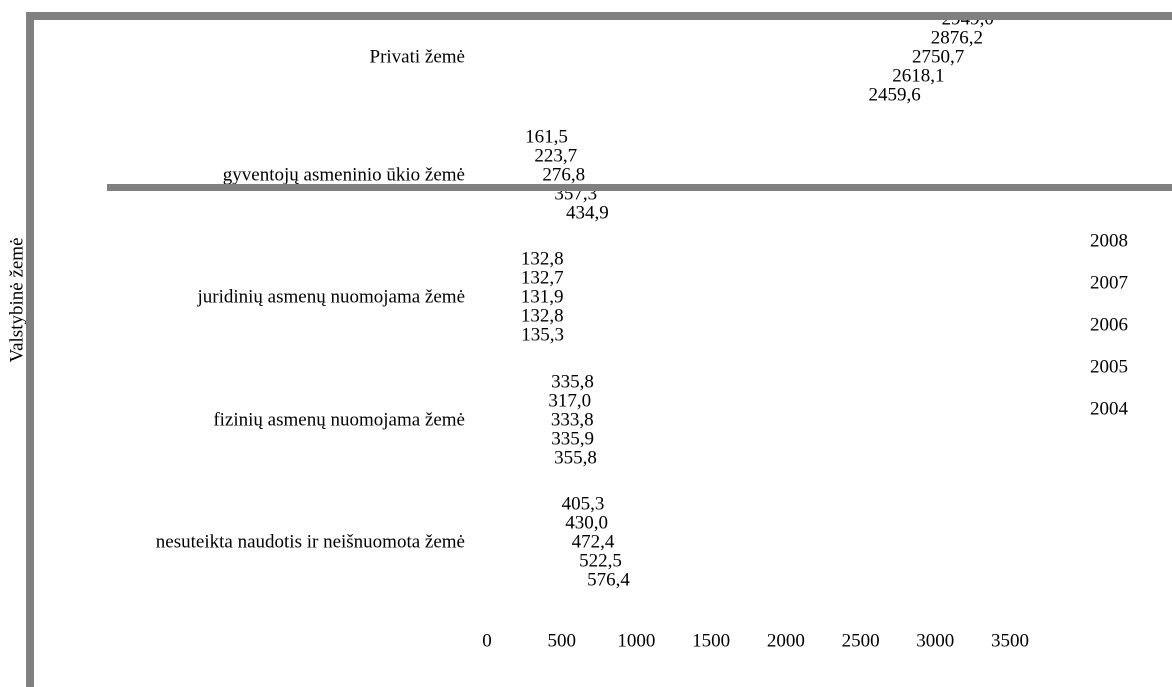 This screenshot has width=1172, height=687. I want to click on data-label: 2618,1, so click(918, 75).